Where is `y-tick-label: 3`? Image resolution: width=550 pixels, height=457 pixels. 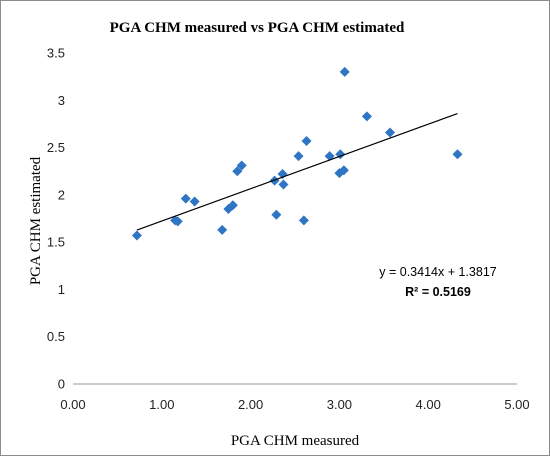 y-tick-label: 3 is located at coordinates (61, 100).